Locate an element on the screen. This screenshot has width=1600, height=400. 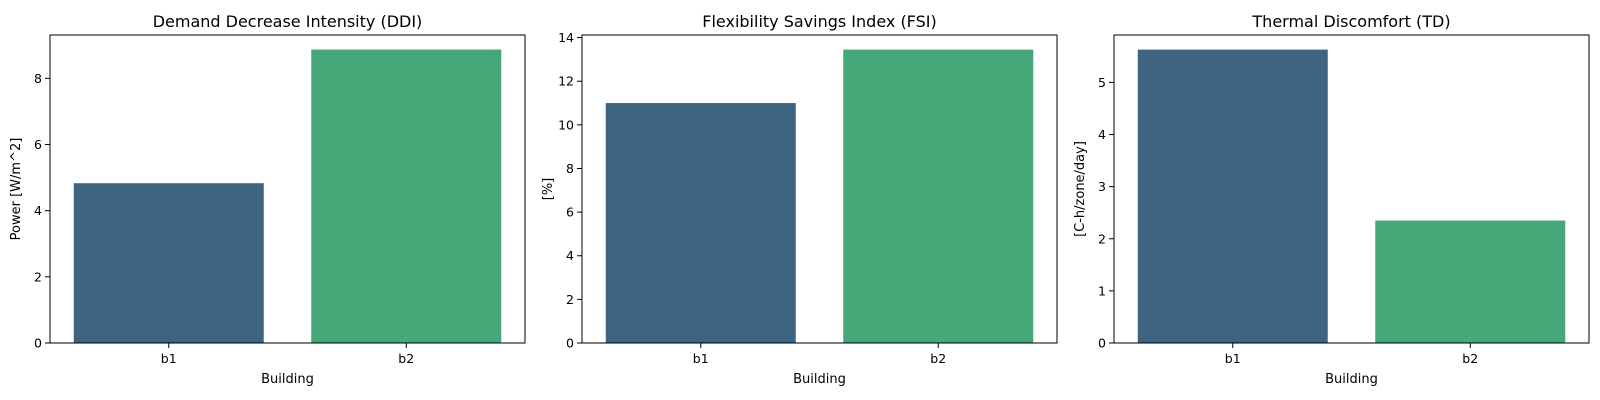
y-tick-label: 14 is located at coordinates (566, 37).